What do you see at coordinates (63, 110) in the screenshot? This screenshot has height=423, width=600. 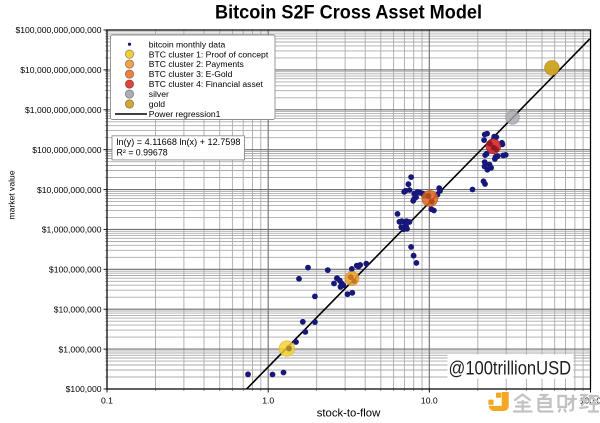 I see `svg-text: $1,000,000,000,000` at bounding box center [63, 110].